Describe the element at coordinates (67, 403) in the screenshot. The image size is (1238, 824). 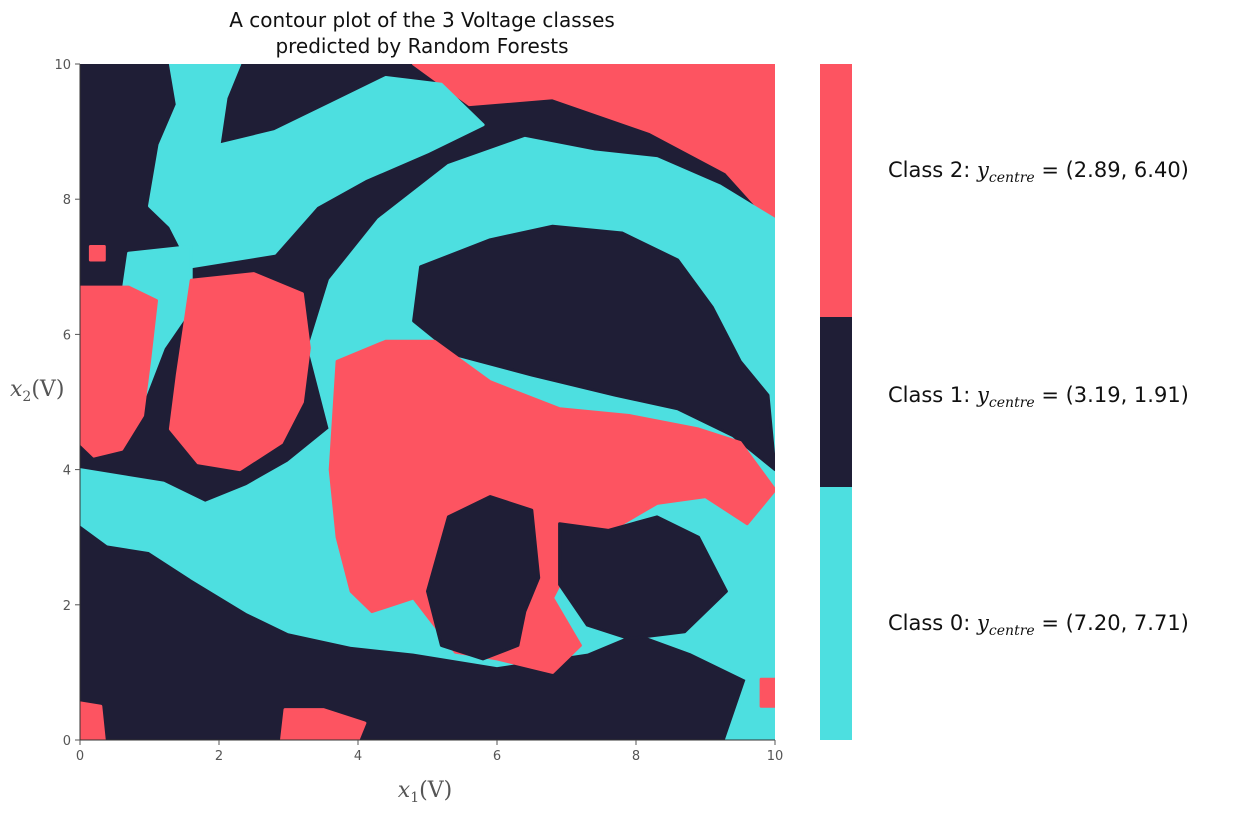
I see `y-axis-ticks: 0 2 4 6 8 10` at that location.